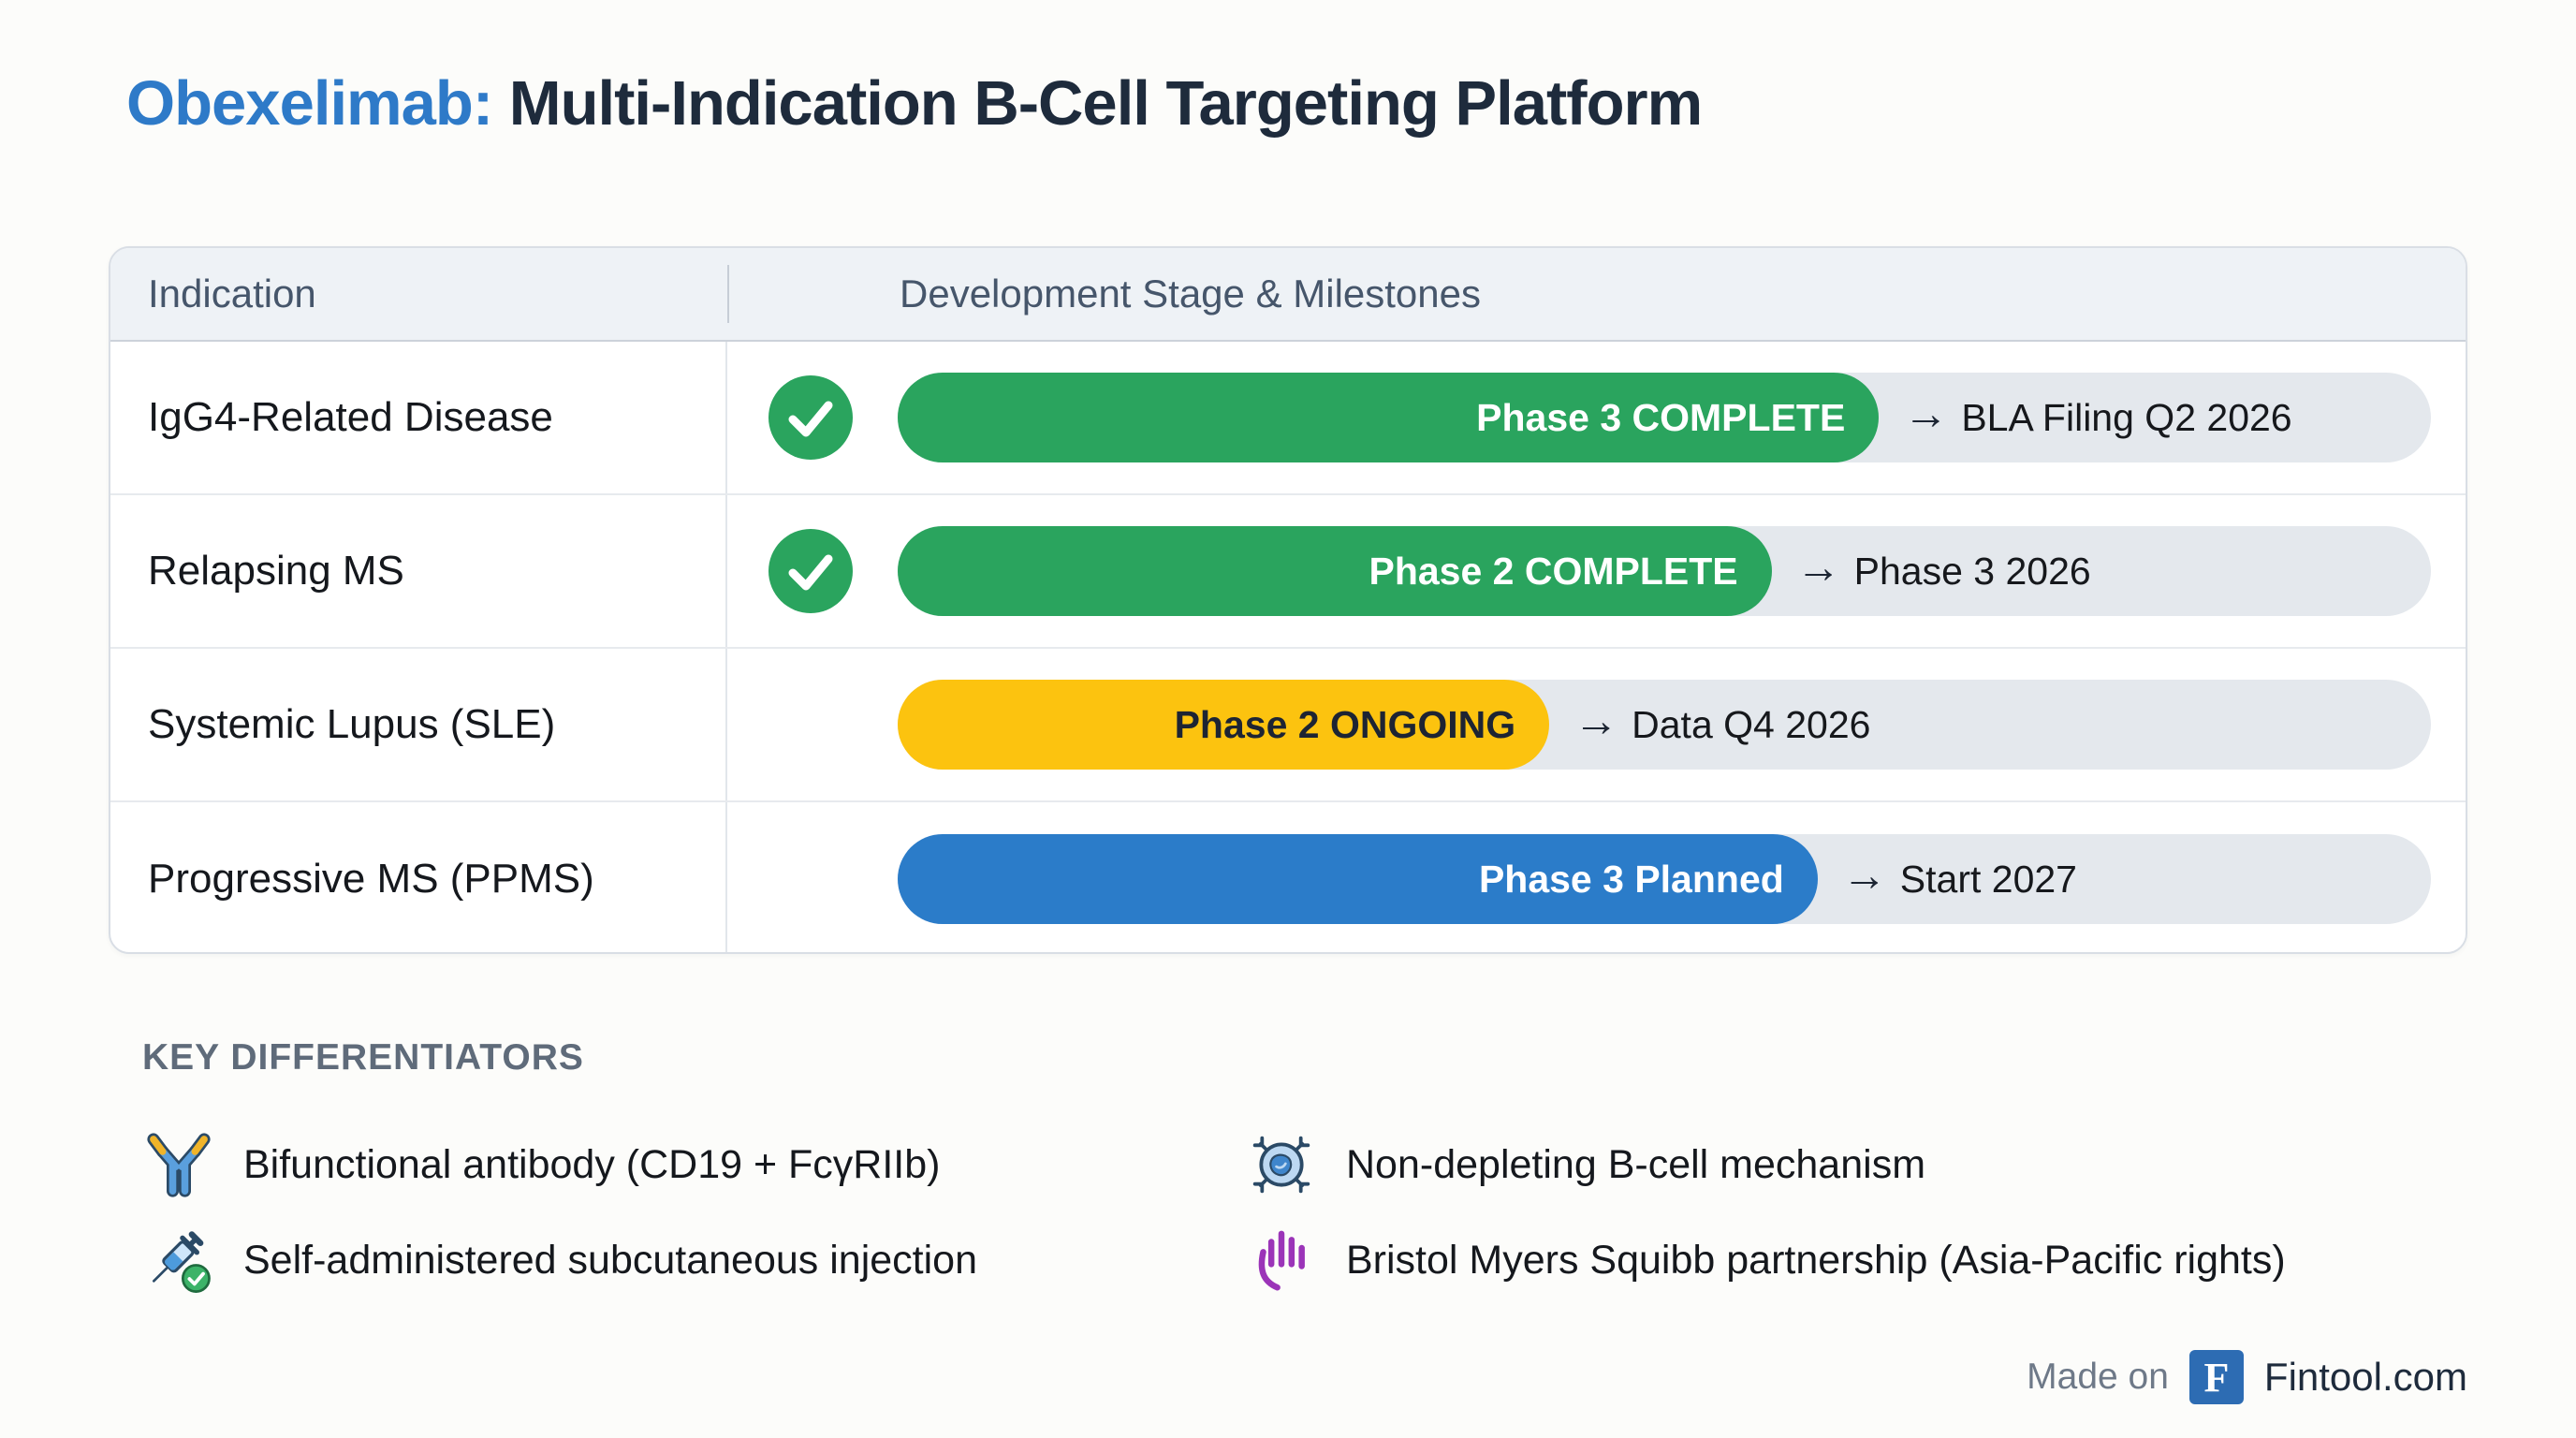 The width and height of the screenshot is (2576, 1438). I want to click on progress-fill: Phase 2 ONGOING, so click(1224, 725).